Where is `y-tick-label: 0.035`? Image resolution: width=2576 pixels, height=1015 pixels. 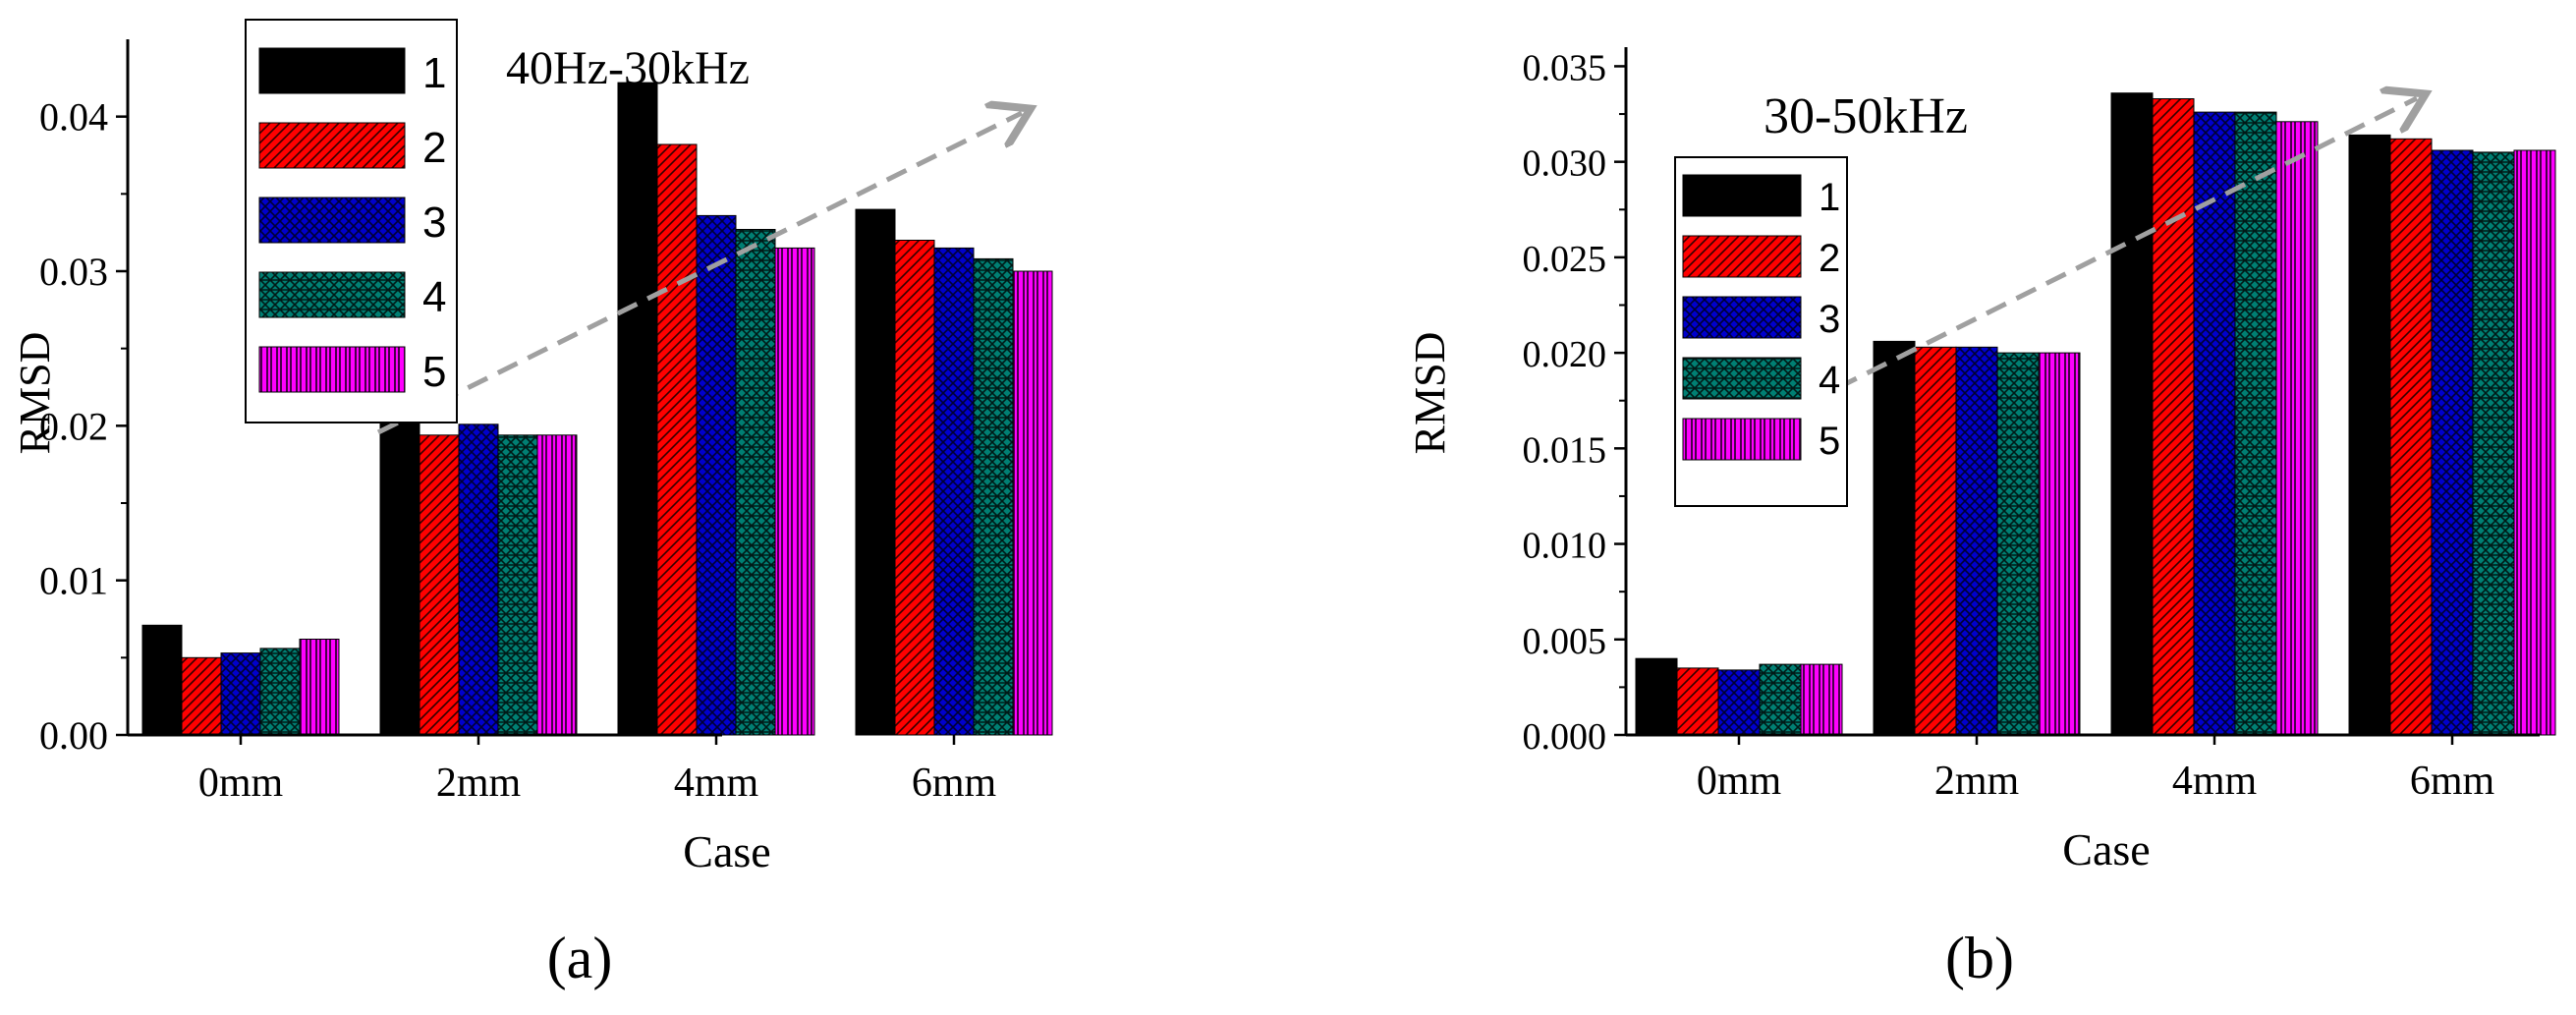
y-tick-label: 0.035 is located at coordinates (1565, 67).